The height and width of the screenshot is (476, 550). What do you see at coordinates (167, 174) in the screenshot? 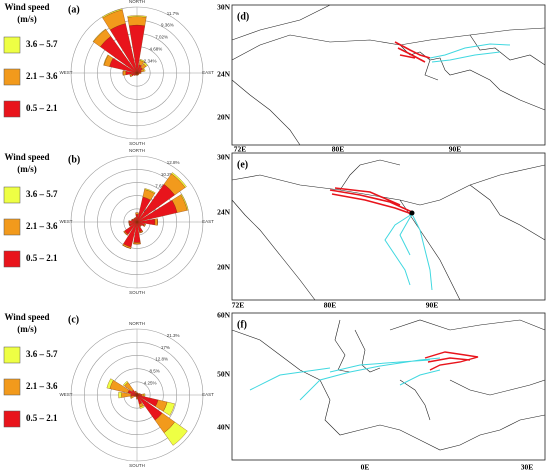
I see `ring-label: 10.2%` at bounding box center [167, 174].